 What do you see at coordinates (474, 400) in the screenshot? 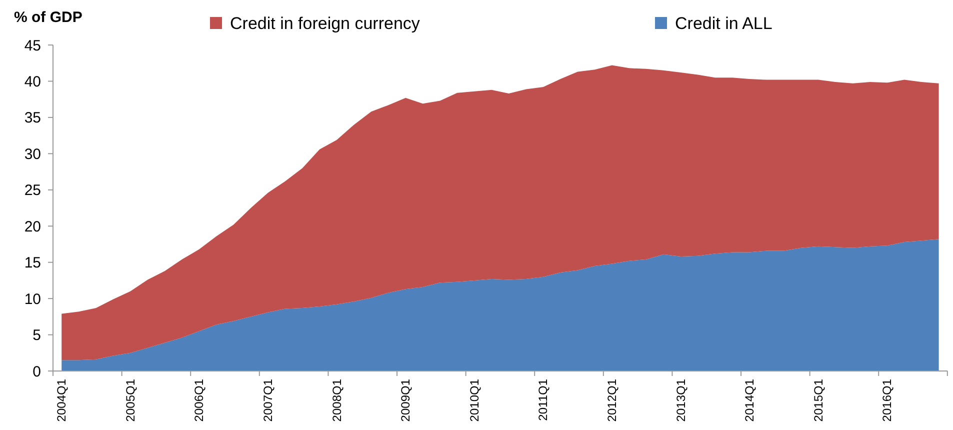
I see `x-tick-label: 2010Q1` at bounding box center [474, 400].